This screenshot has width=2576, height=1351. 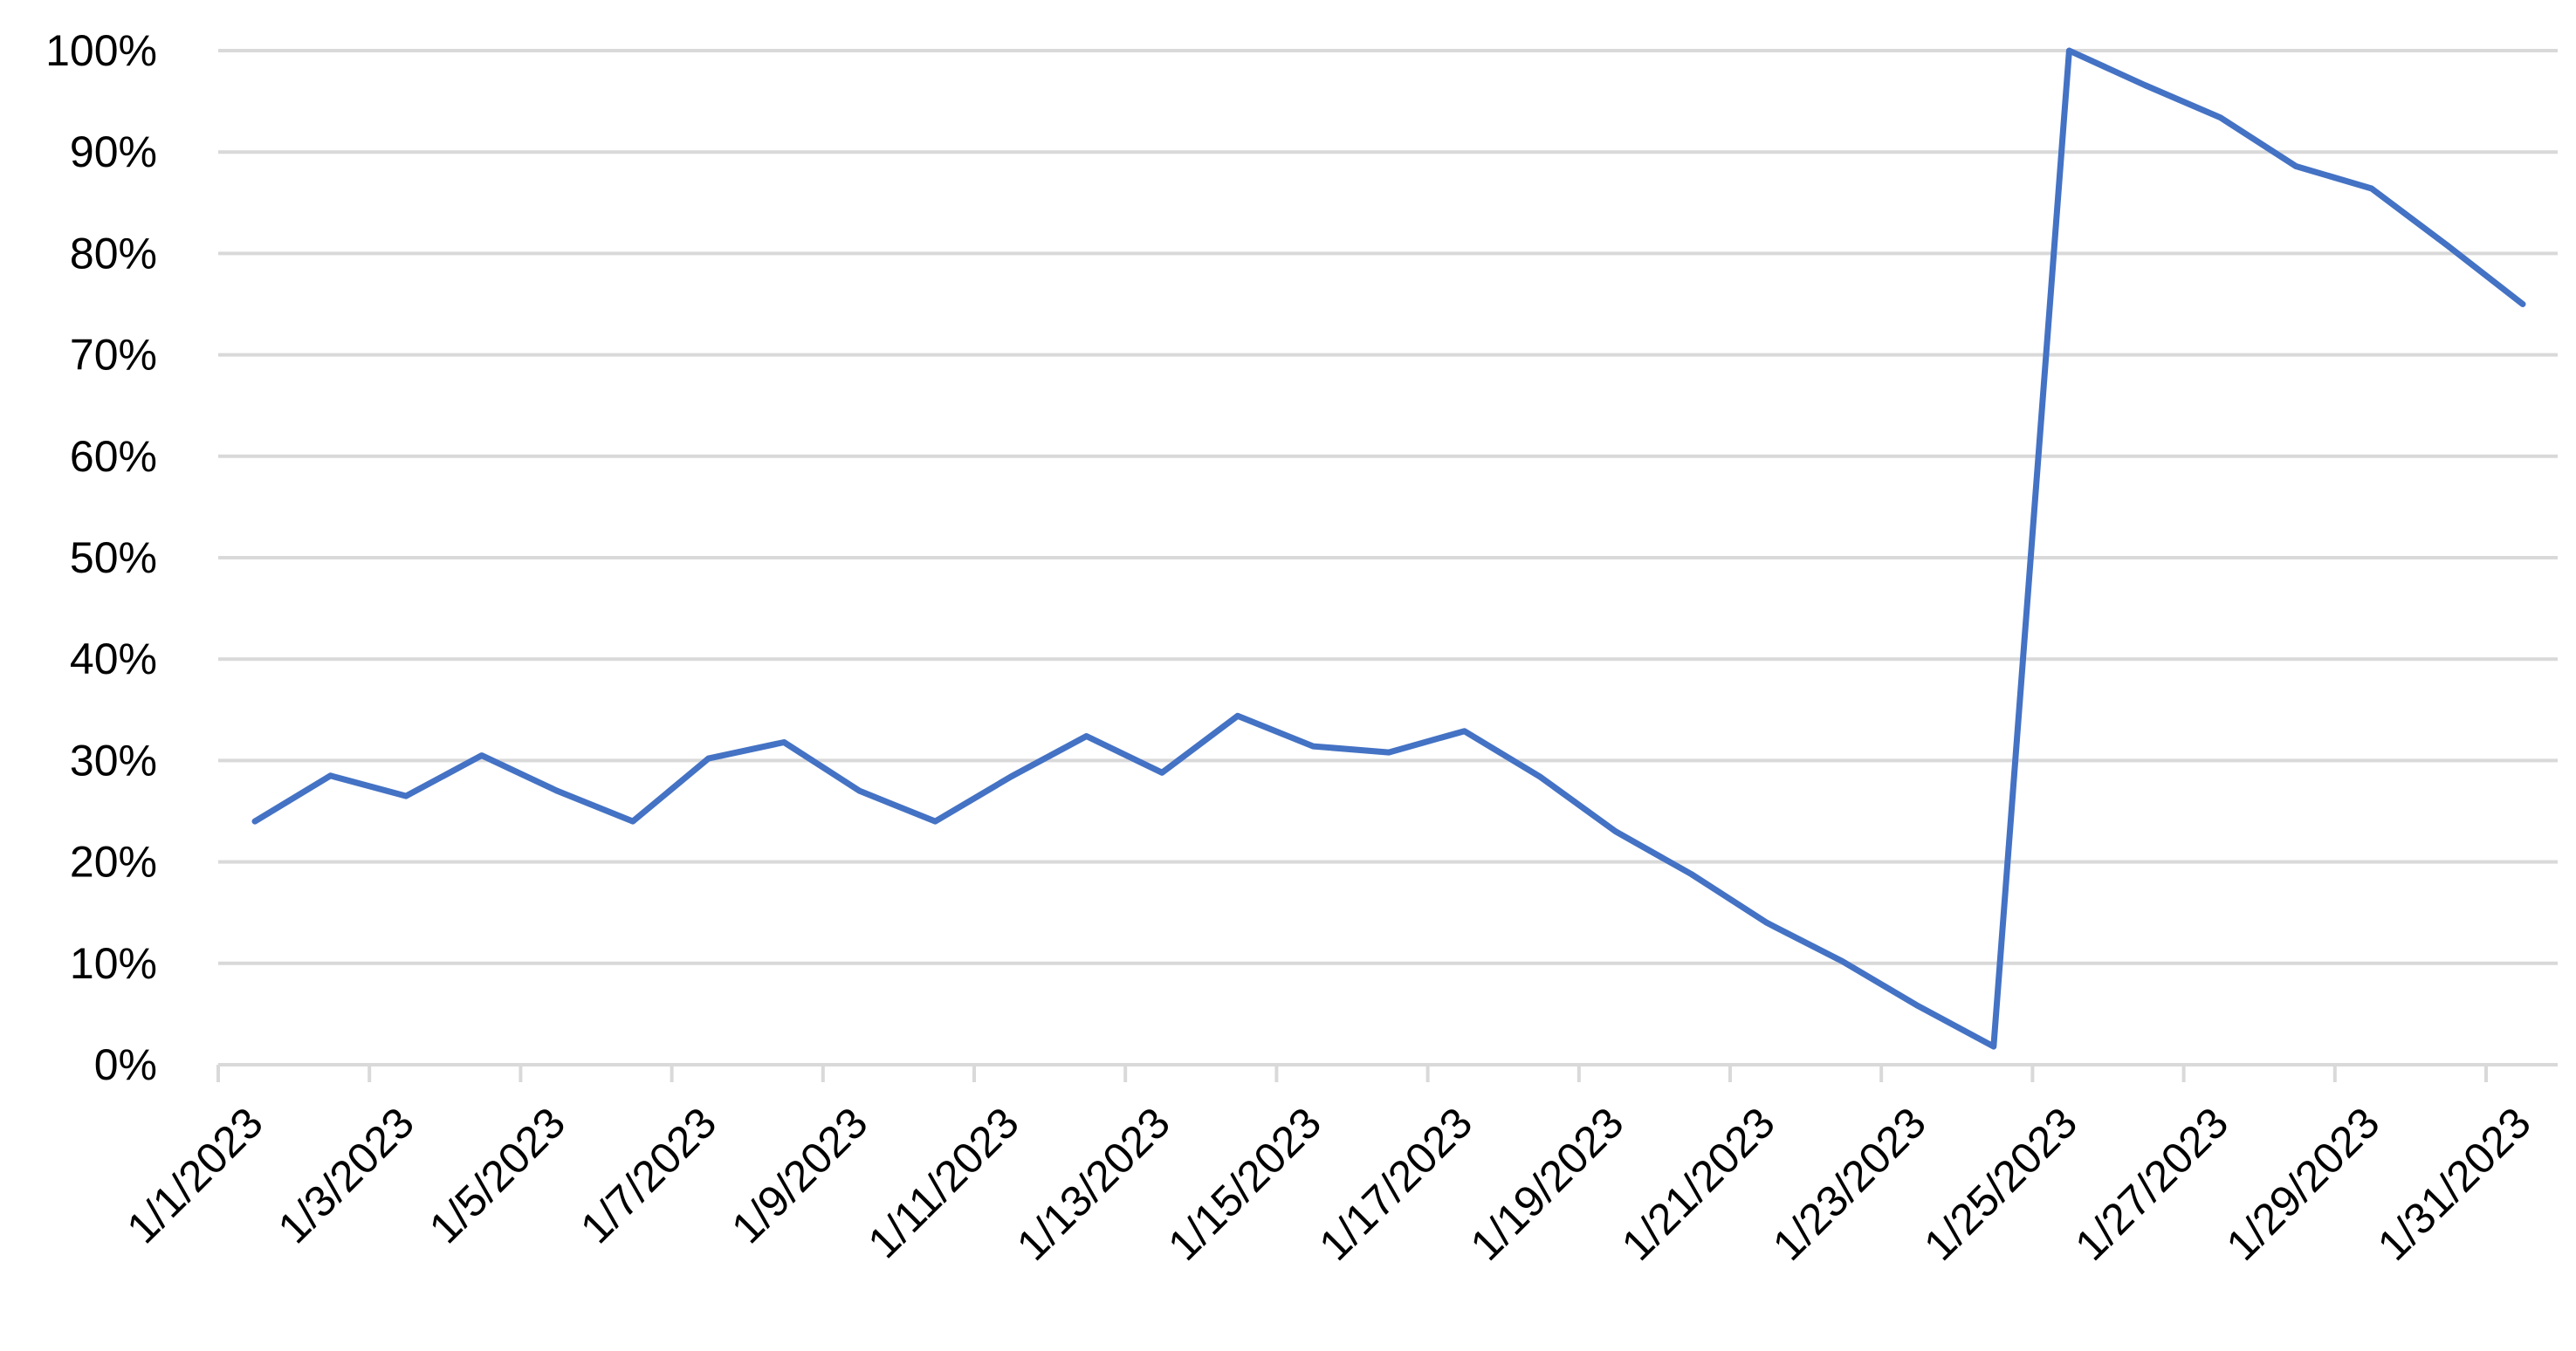 I want to click on x-tick-label: 1/9/2023, so click(x=799, y=1175).